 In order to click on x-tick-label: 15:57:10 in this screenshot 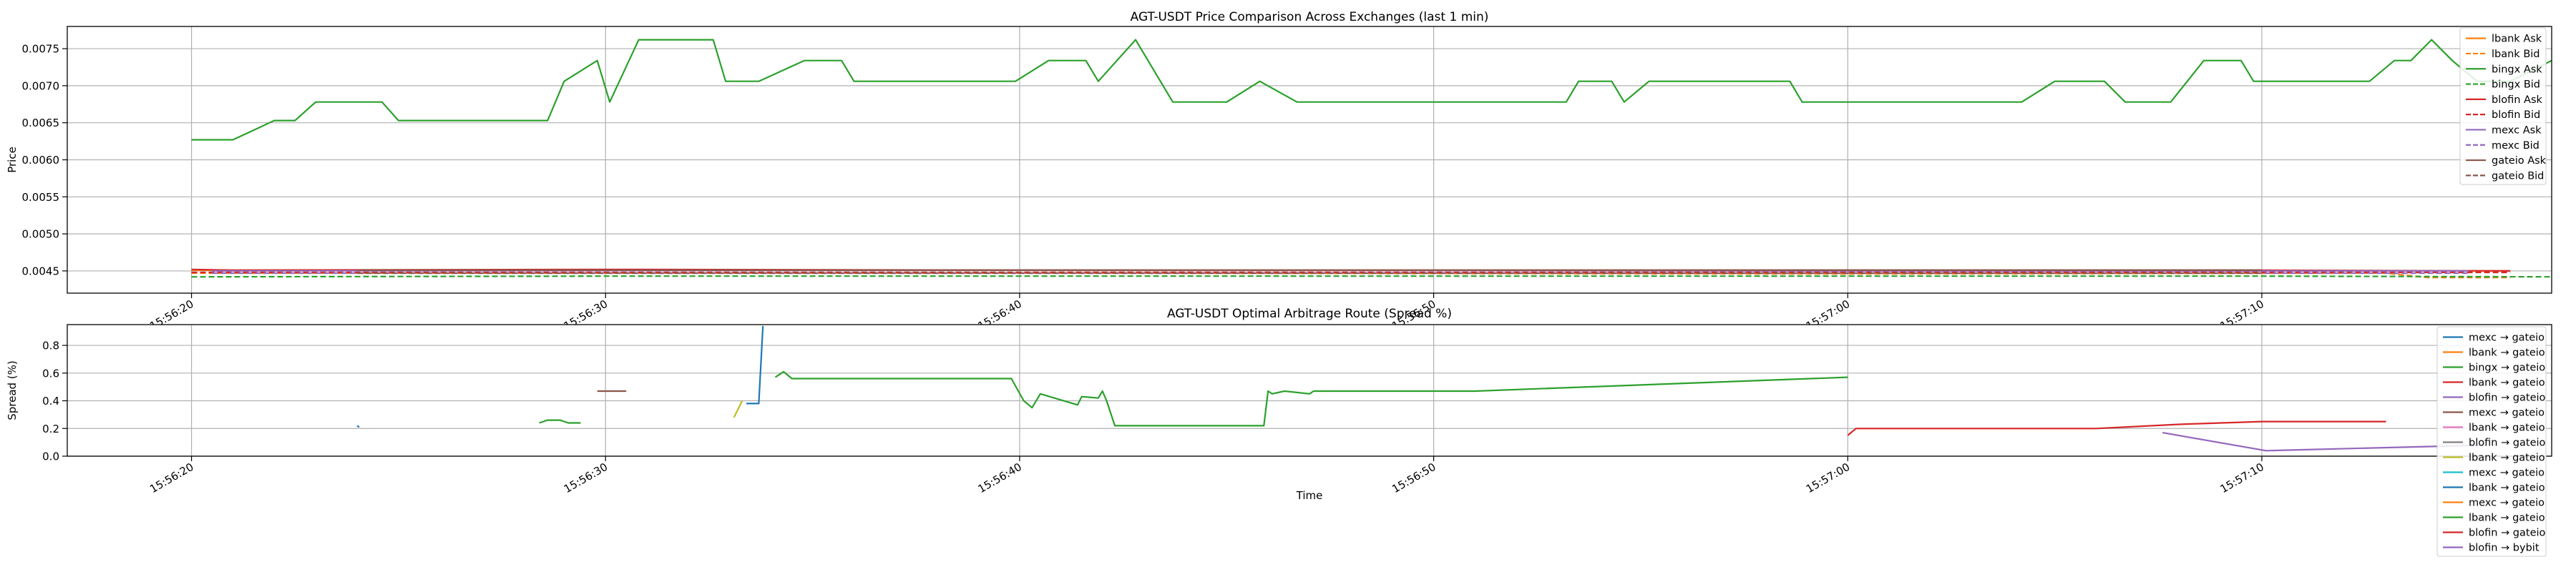, I will do `click(2242, 477)`.